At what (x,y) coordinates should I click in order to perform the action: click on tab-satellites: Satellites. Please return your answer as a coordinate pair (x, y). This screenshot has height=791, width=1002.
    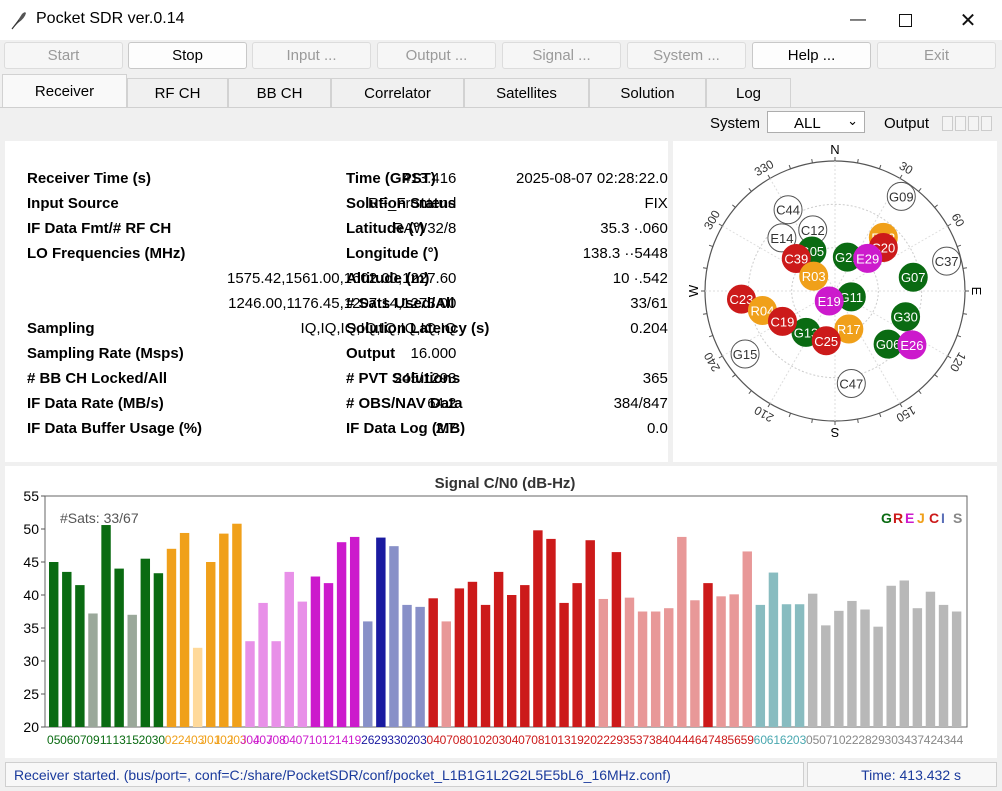
    Looking at the image, I should click on (526, 93).